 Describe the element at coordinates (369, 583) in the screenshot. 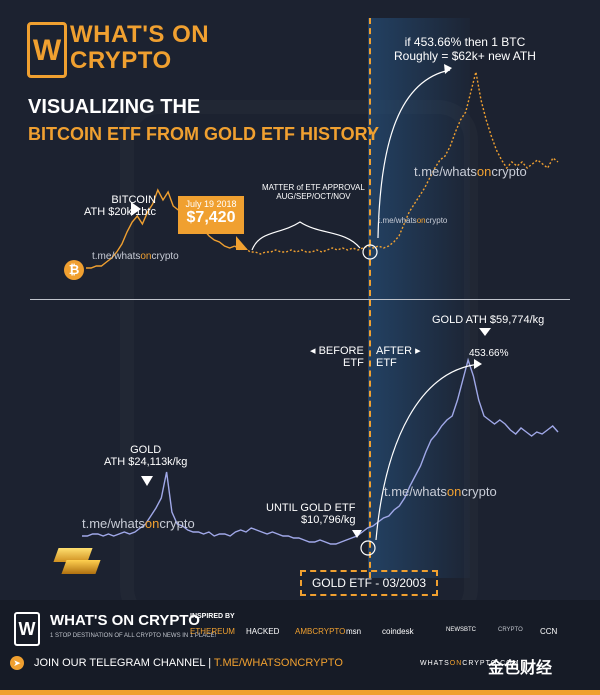

I see `gold-etf-date-box: GOLD ETF - 03/2003` at that location.